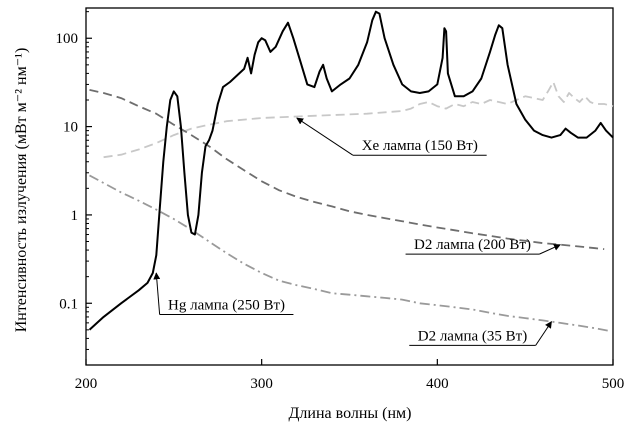 Image resolution: width=629 pixels, height=426 pixels. I want to click on annotation-label-2: Xe лампа (150 Вт), so click(420, 146).